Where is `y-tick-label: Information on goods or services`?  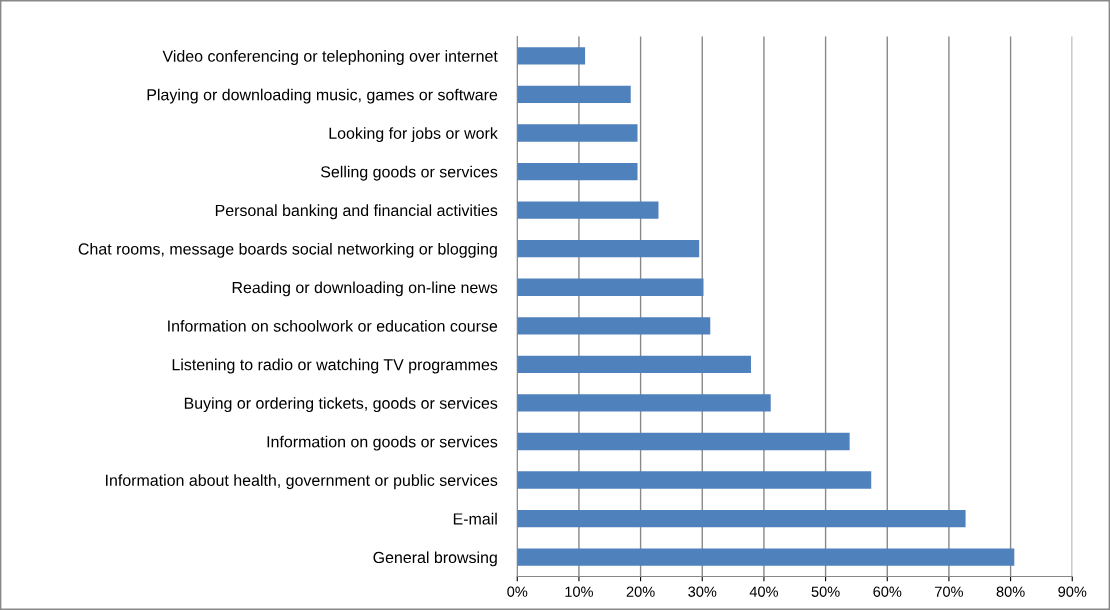
y-tick-label: Information on goods or services is located at coordinates (382, 443).